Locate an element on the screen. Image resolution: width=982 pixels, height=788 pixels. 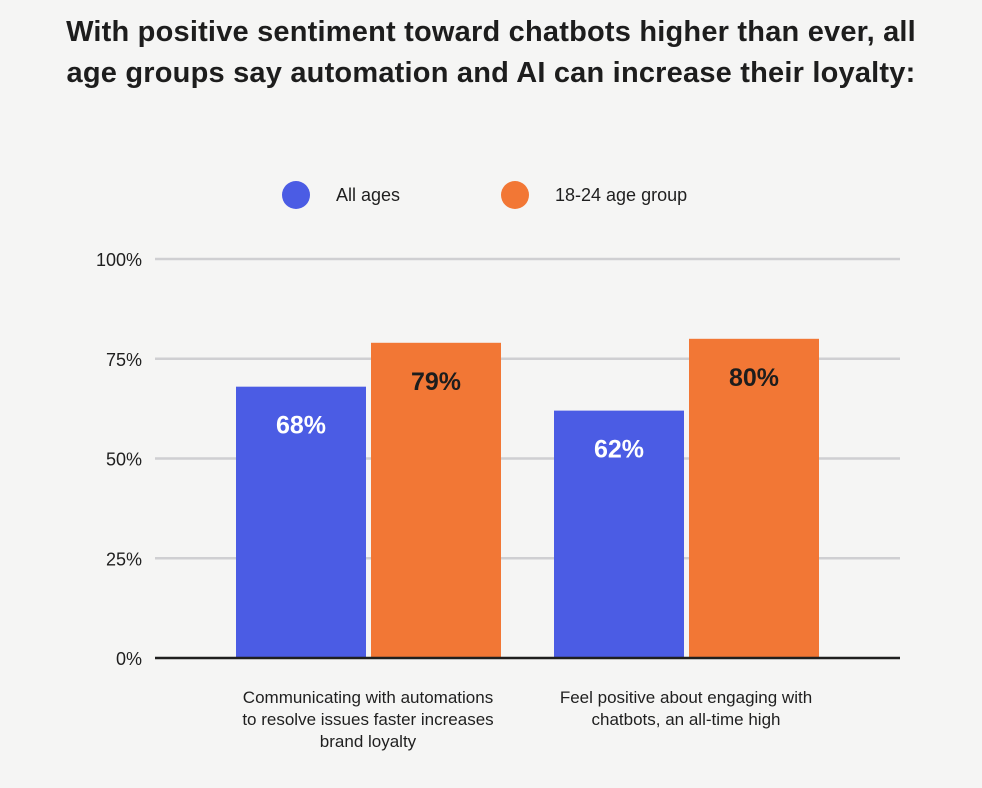
legend-item-18-24: 18-24 age group is located at coordinates (594, 195).